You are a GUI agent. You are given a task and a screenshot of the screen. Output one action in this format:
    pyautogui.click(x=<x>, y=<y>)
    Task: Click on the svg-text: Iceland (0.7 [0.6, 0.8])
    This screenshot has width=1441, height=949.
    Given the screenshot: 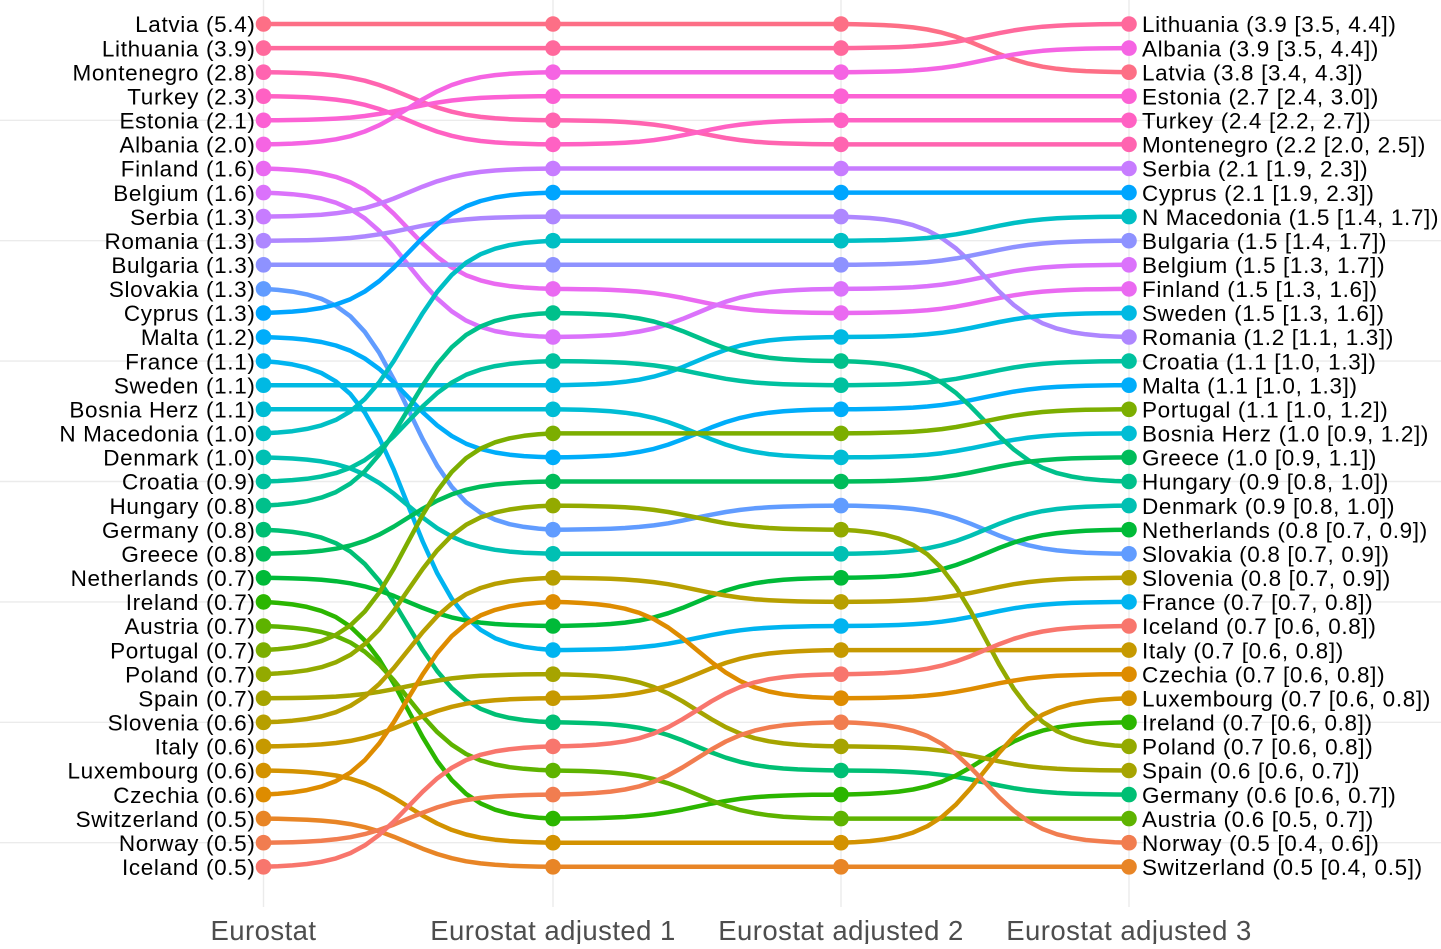 What is the action you would take?
    pyautogui.click(x=1259, y=626)
    